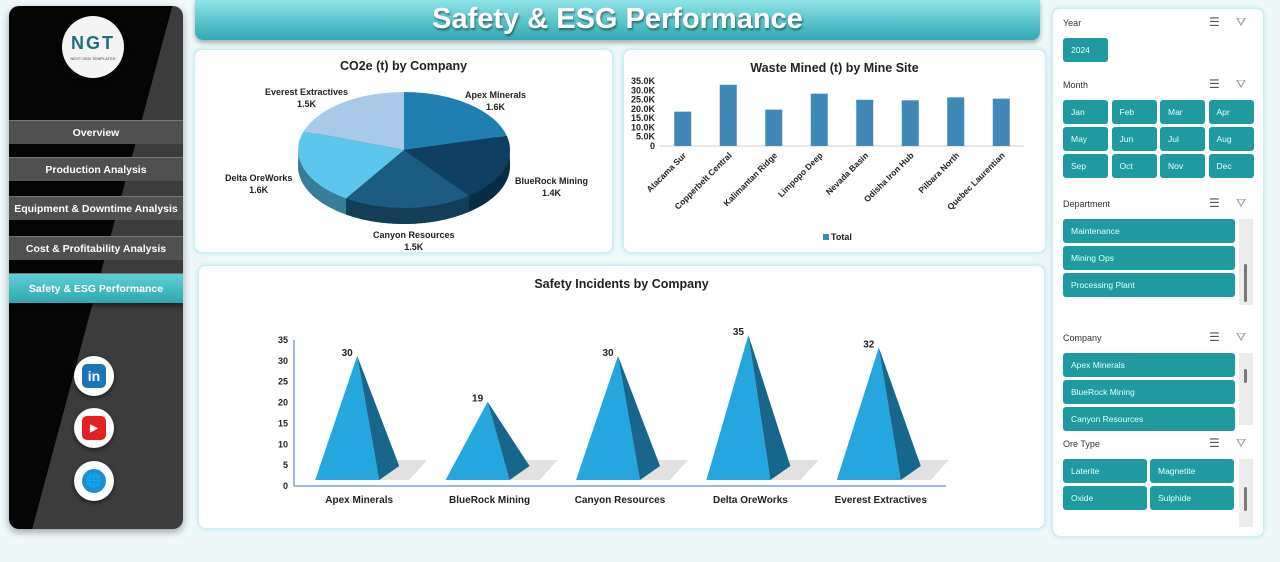 The height and width of the screenshot is (562, 1280). I want to click on slicer-ore-oxide: Oxide, so click(1105, 498).